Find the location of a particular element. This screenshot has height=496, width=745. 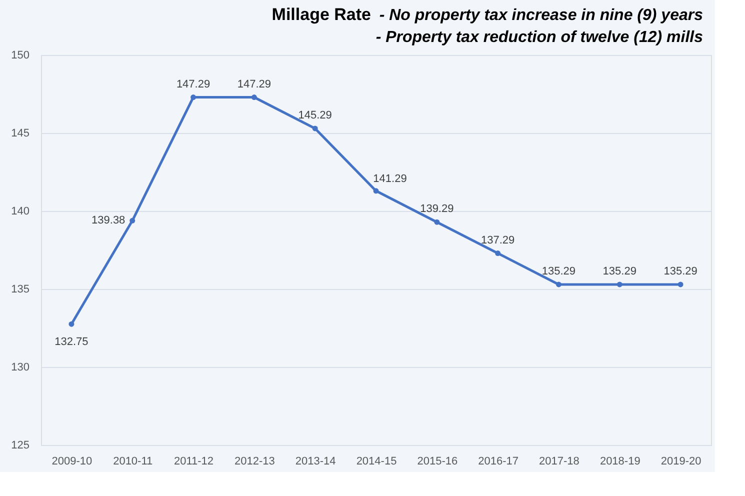

data-label: 139.38 is located at coordinates (109, 220).